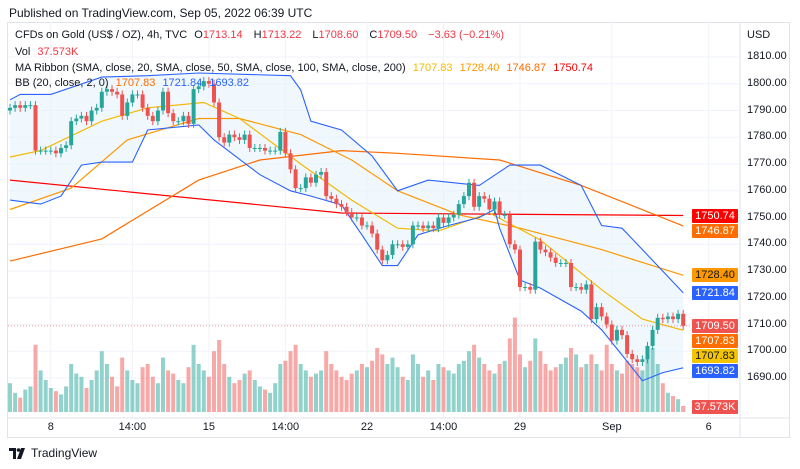  What do you see at coordinates (715, 230) in the screenshot?
I see `price-badge: 1746.87` at bounding box center [715, 230].